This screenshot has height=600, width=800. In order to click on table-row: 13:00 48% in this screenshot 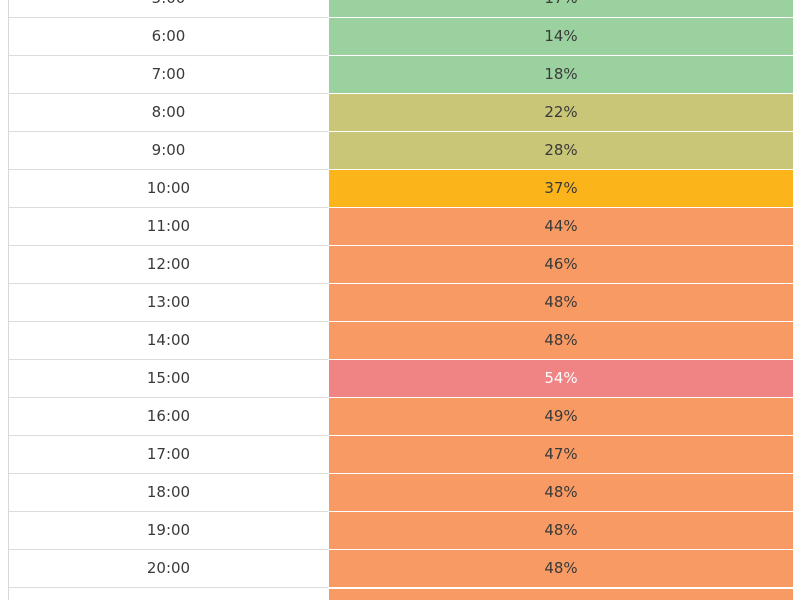, I will do `click(401, 303)`.